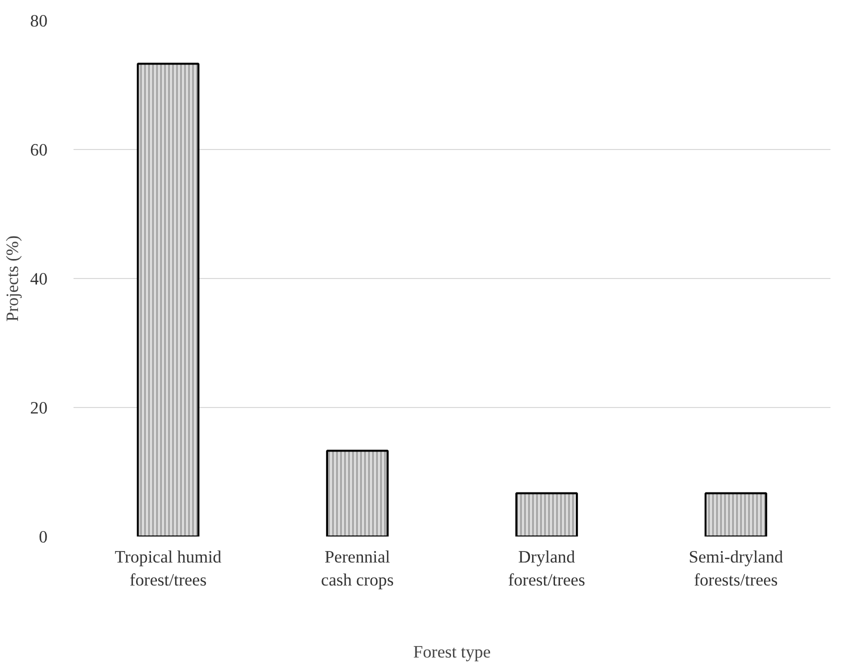 This screenshot has width=865, height=669. What do you see at coordinates (736, 569) in the screenshot?
I see `x-tick-label: Semi-dryland forests/trees` at bounding box center [736, 569].